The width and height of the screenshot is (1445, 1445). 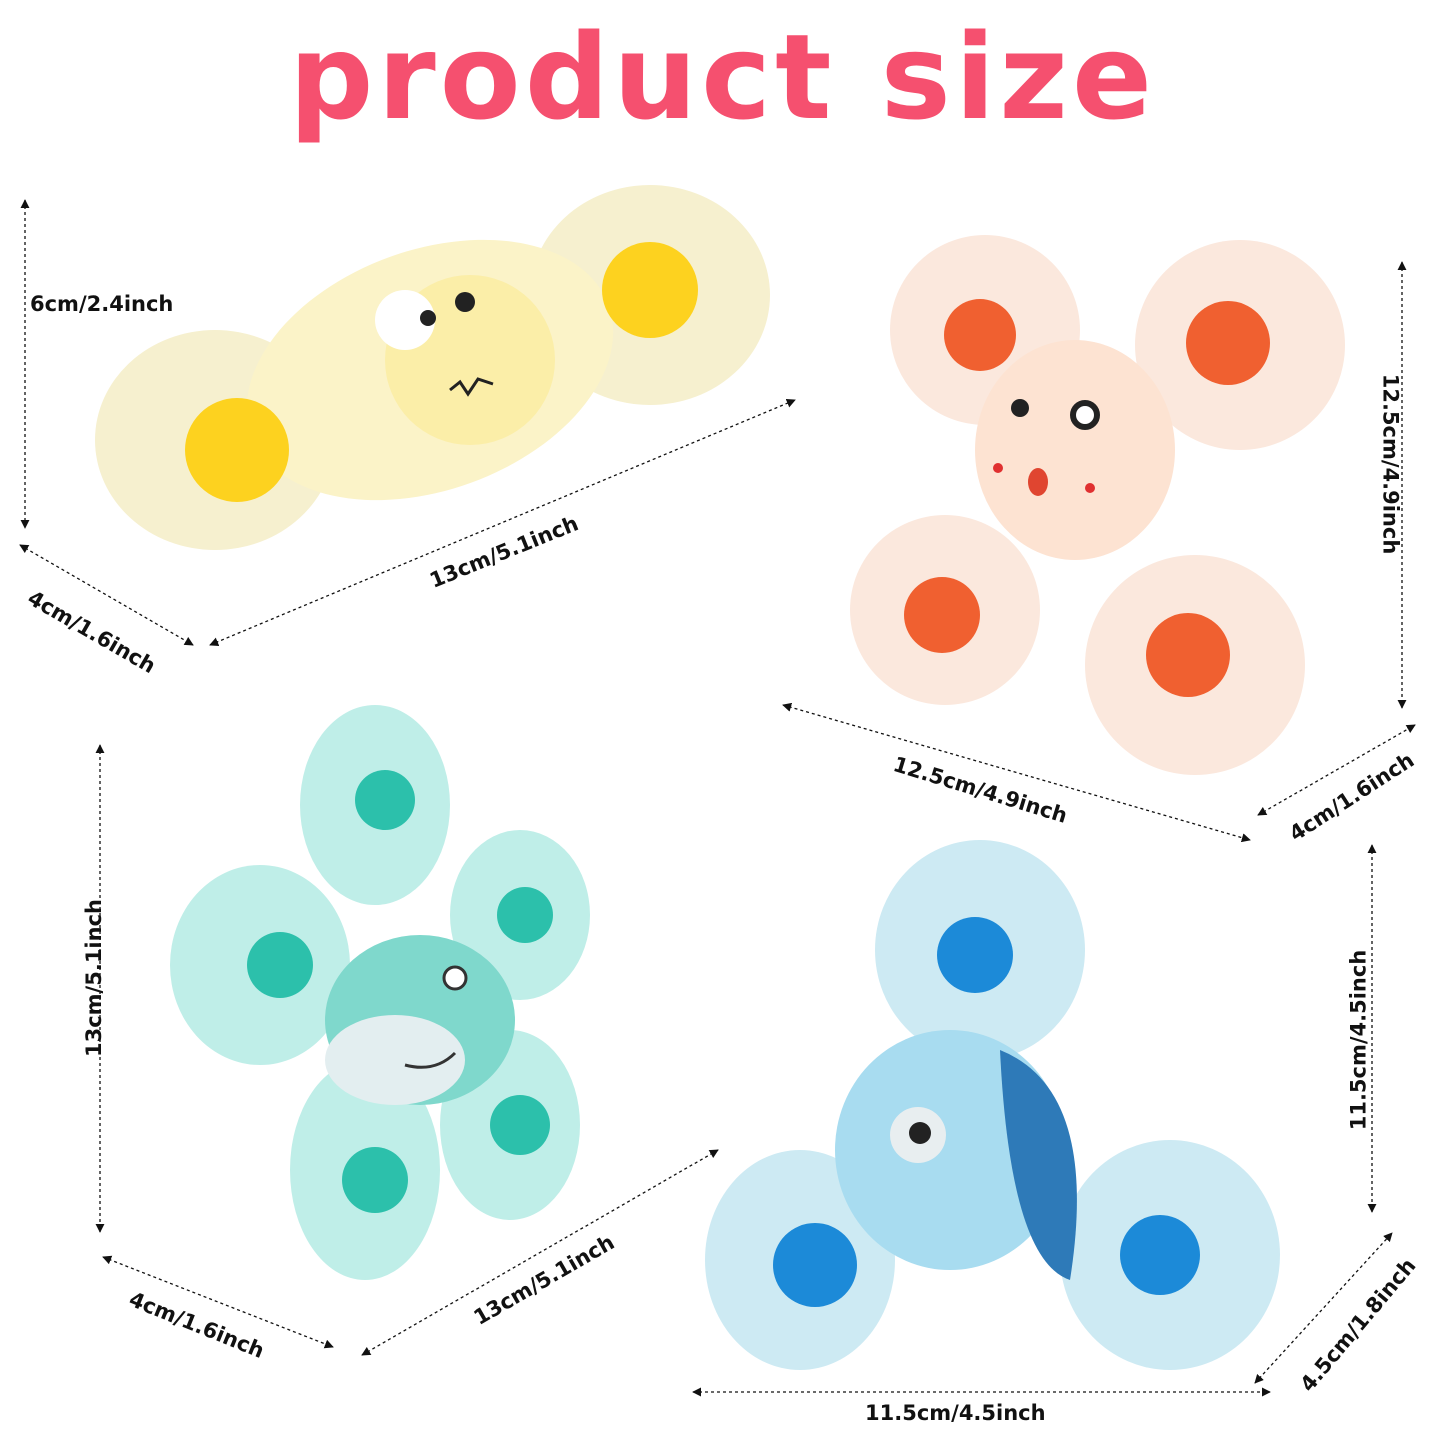 I want to click on teal-shark-spinner, so click(x=380, y=992).